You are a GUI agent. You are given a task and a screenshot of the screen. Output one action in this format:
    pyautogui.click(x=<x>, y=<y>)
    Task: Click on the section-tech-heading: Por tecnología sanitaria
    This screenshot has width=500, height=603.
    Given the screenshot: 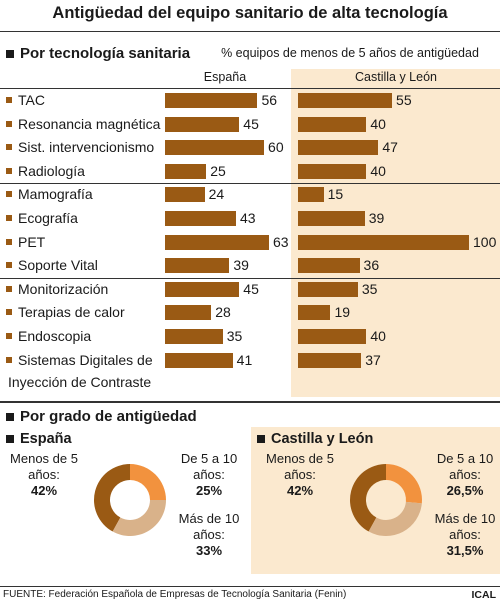 What is the action you would take?
    pyautogui.click(x=98, y=53)
    